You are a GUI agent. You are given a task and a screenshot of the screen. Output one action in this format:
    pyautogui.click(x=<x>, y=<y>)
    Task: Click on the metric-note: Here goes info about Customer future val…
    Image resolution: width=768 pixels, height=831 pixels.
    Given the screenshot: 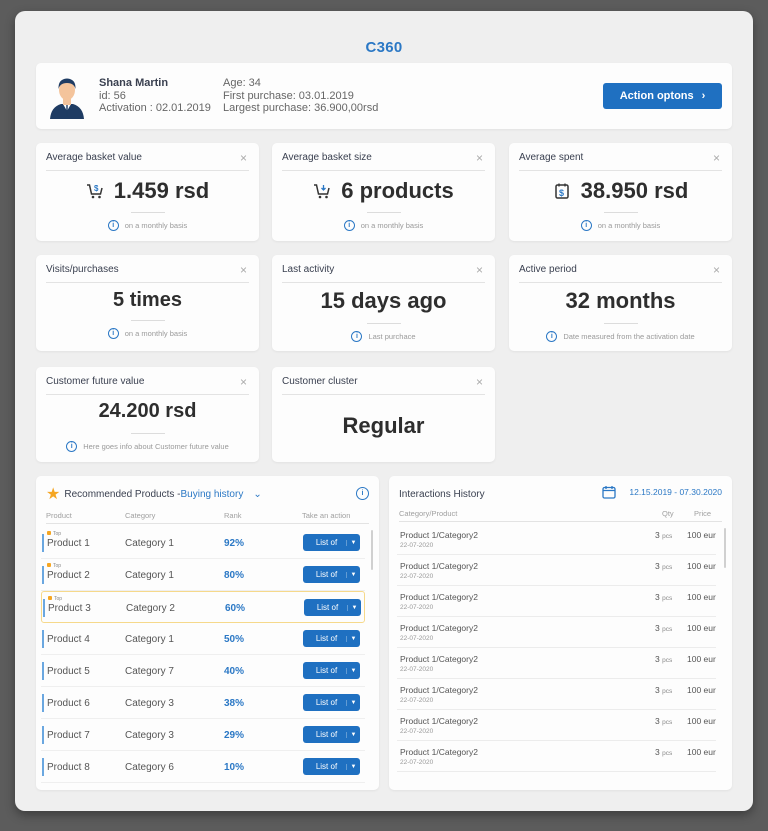 What is the action you would take?
    pyautogui.click(x=156, y=446)
    